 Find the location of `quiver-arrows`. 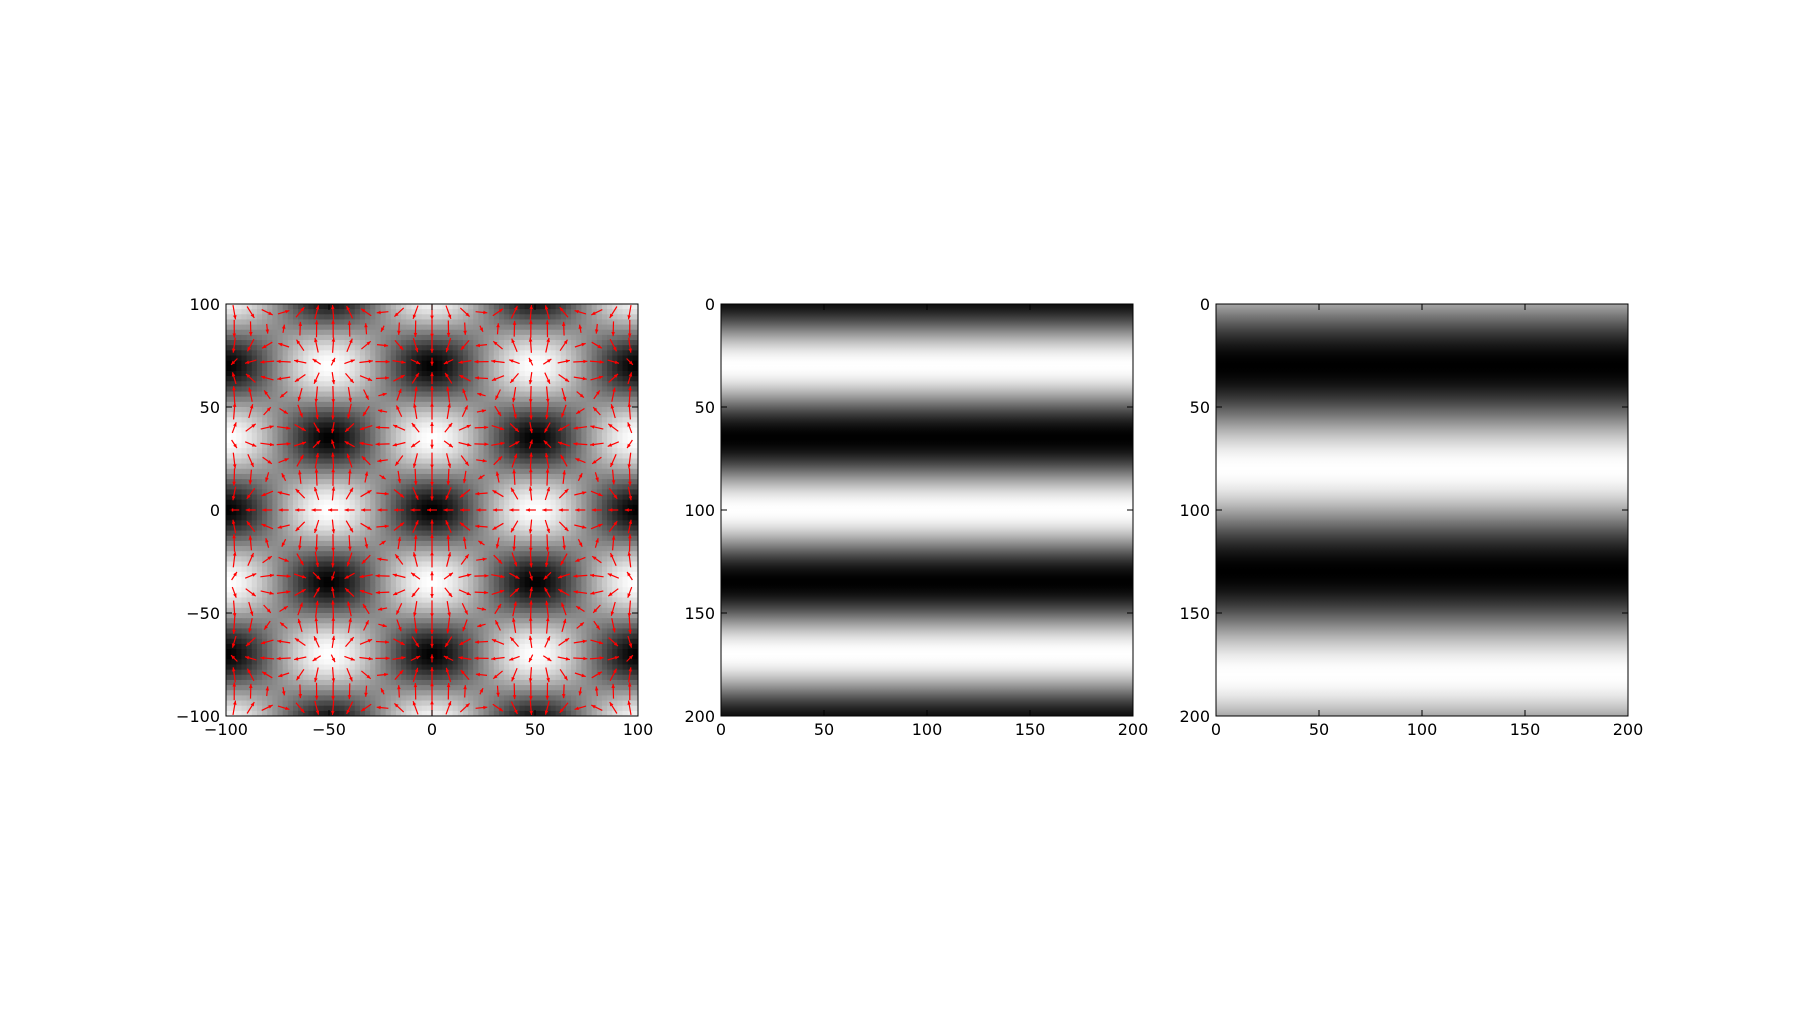

quiver-arrows is located at coordinates (432, 510).